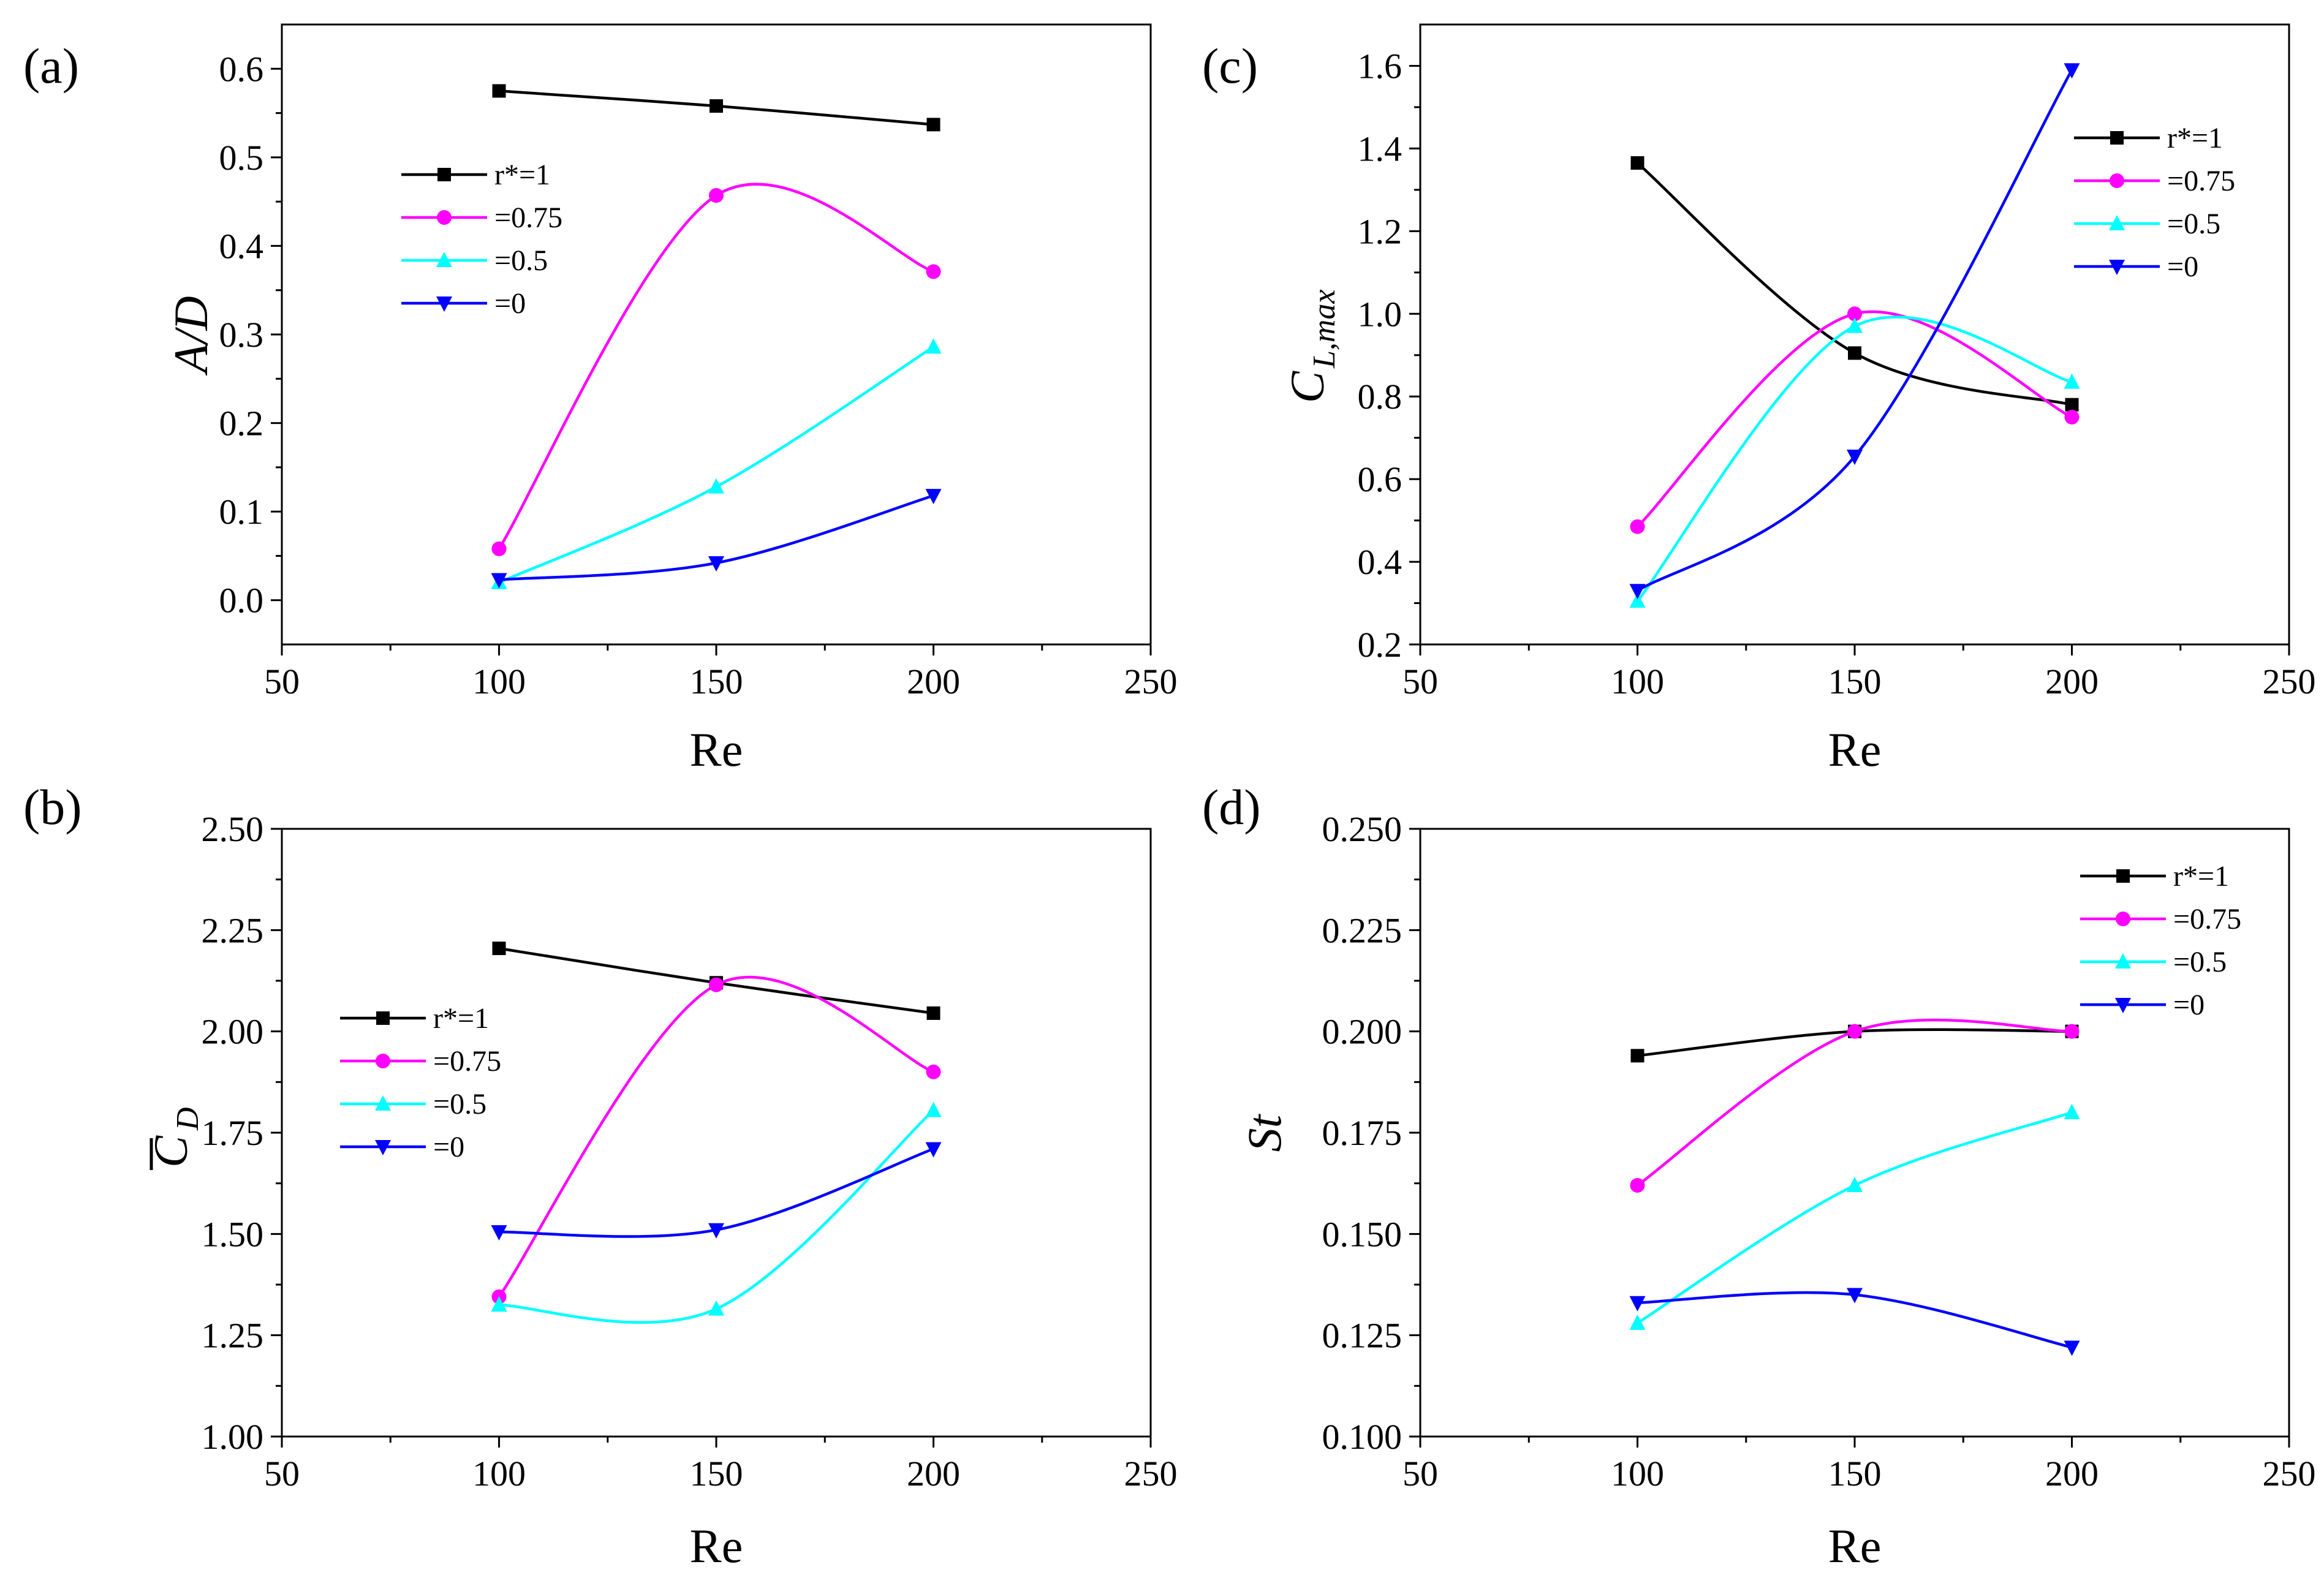 This screenshot has width=2324, height=1586. Describe the element at coordinates (1380, 231) in the screenshot. I see `y-tick-label-c: 1.2` at that location.